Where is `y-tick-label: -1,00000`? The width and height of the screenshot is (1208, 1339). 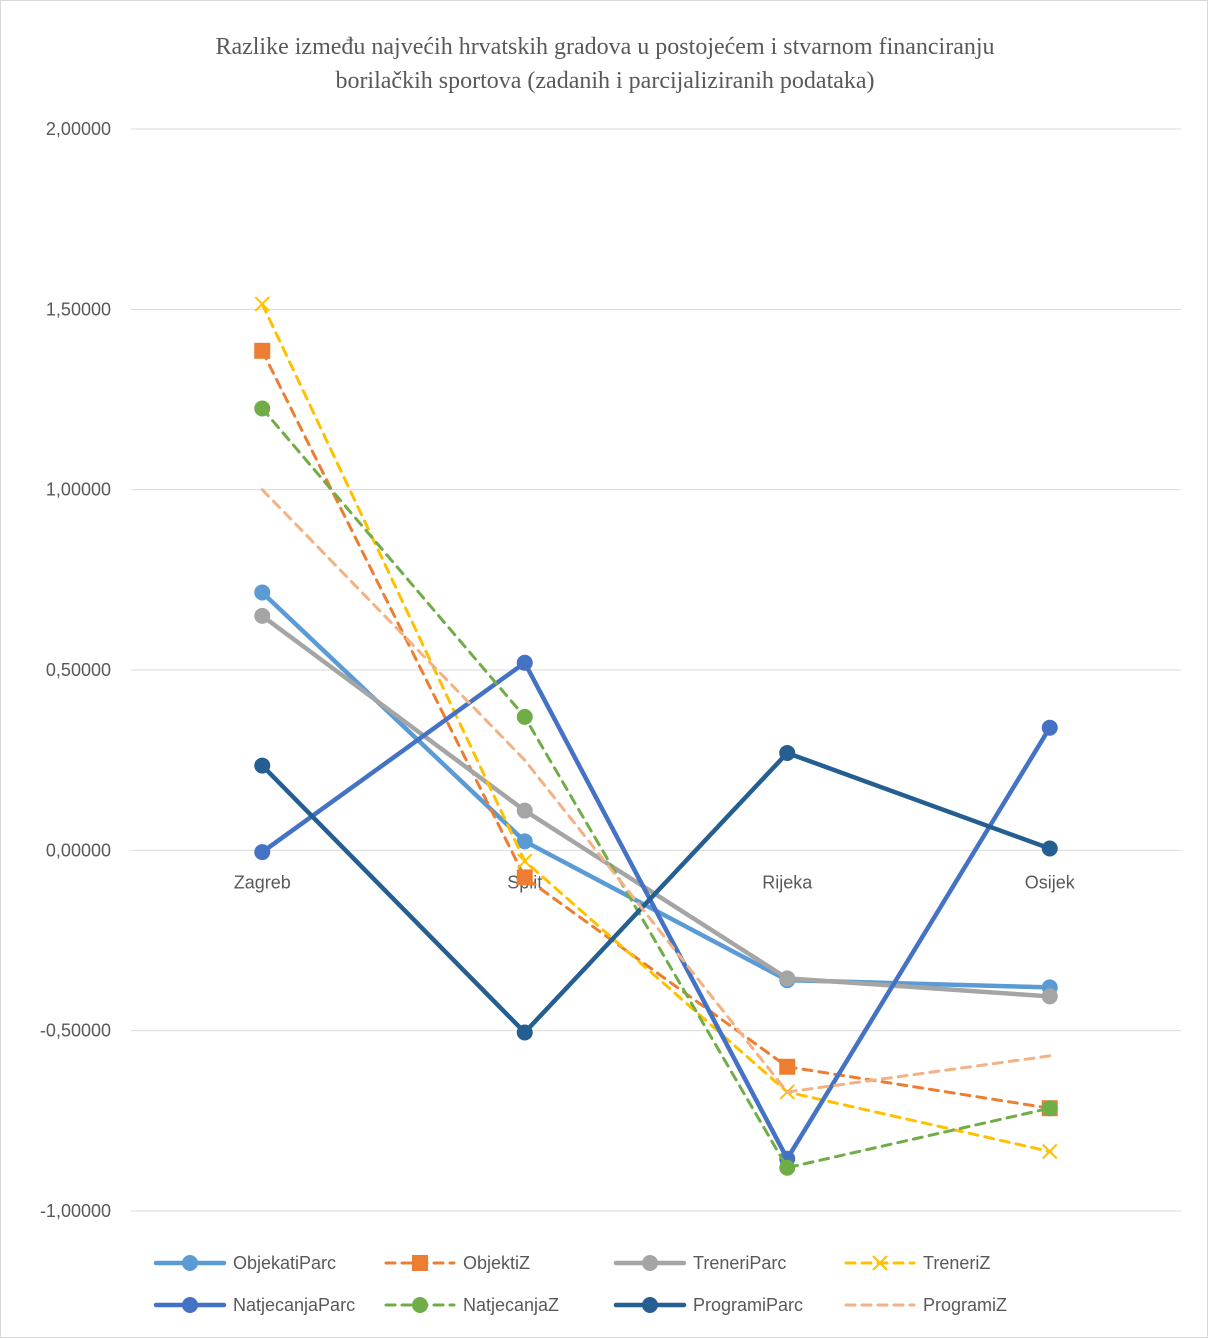 y-tick-label: -1,00000 is located at coordinates (75, 1211).